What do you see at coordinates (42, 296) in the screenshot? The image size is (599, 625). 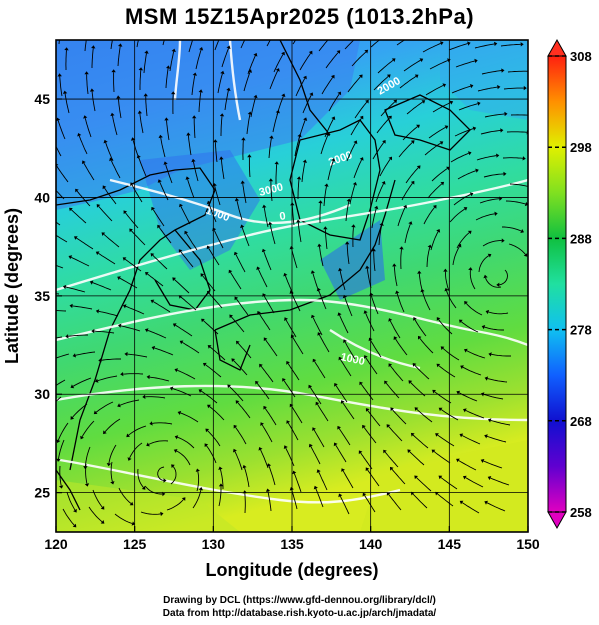 I see `y-tick-label: 35` at bounding box center [42, 296].